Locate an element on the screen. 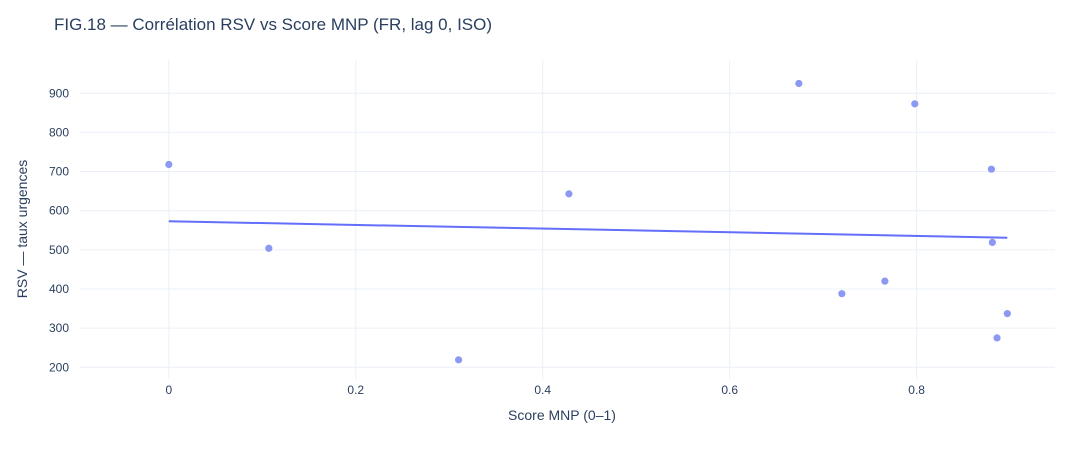 Image resolution: width=1083 pixels, height=450 pixels. x-tick-label: 0.8 is located at coordinates (916, 390).